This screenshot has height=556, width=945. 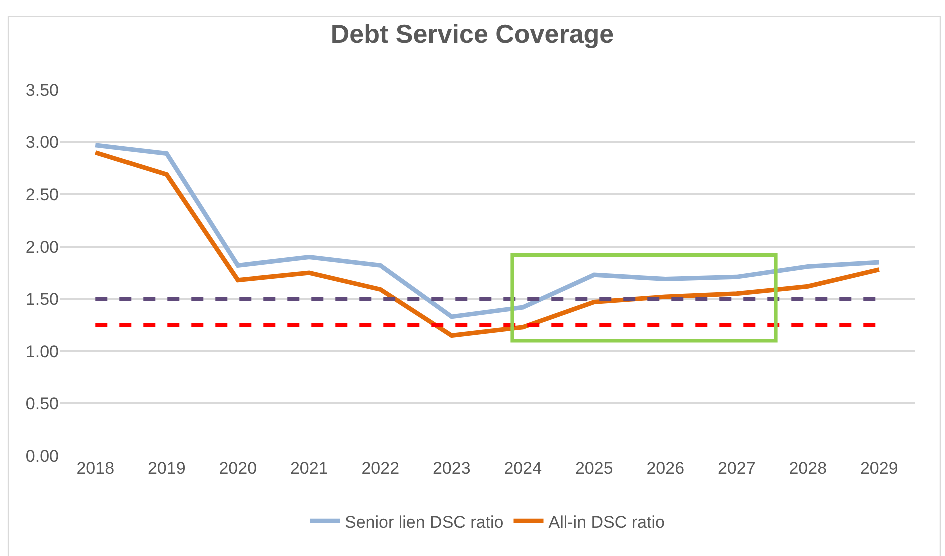 What do you see at coordinates (381, 468) in the screenshot?
I see `x-tick-label: 2022` at bounding box center [381, 468].